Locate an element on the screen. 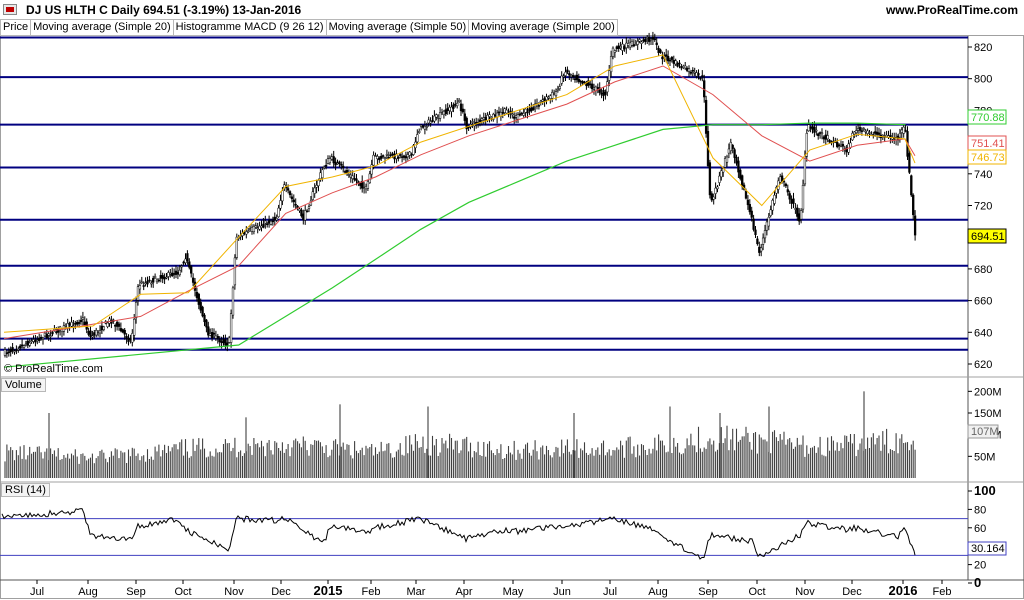  legend-ma50: Moving average (Simple 50) is located at coordinates (398, 27).